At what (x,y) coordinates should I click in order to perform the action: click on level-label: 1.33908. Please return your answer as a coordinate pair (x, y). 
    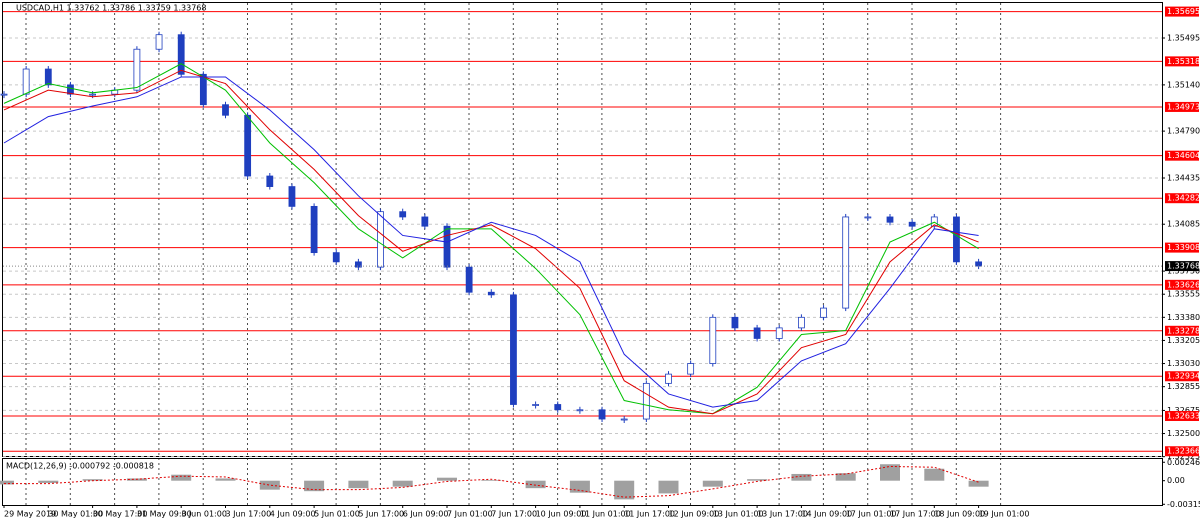
    Looking at the image, I should click on (1183, 247).